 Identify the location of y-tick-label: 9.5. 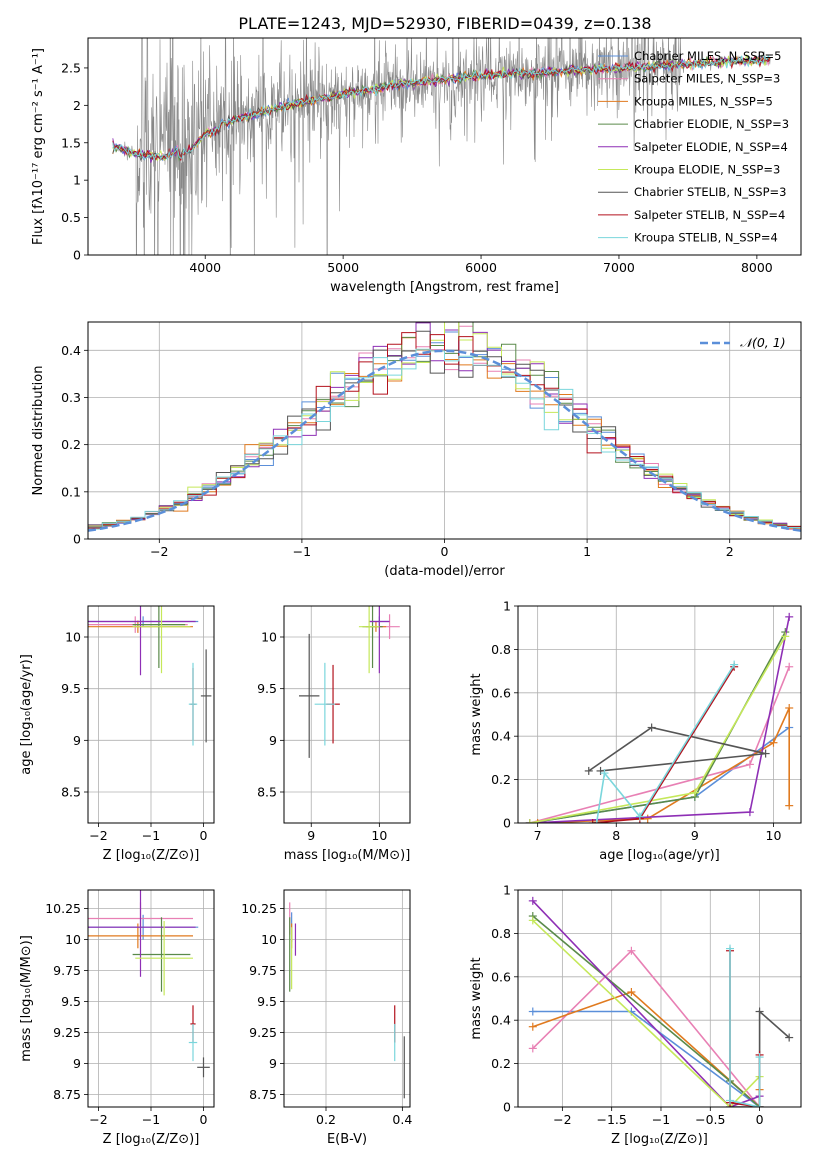
(71, 688).